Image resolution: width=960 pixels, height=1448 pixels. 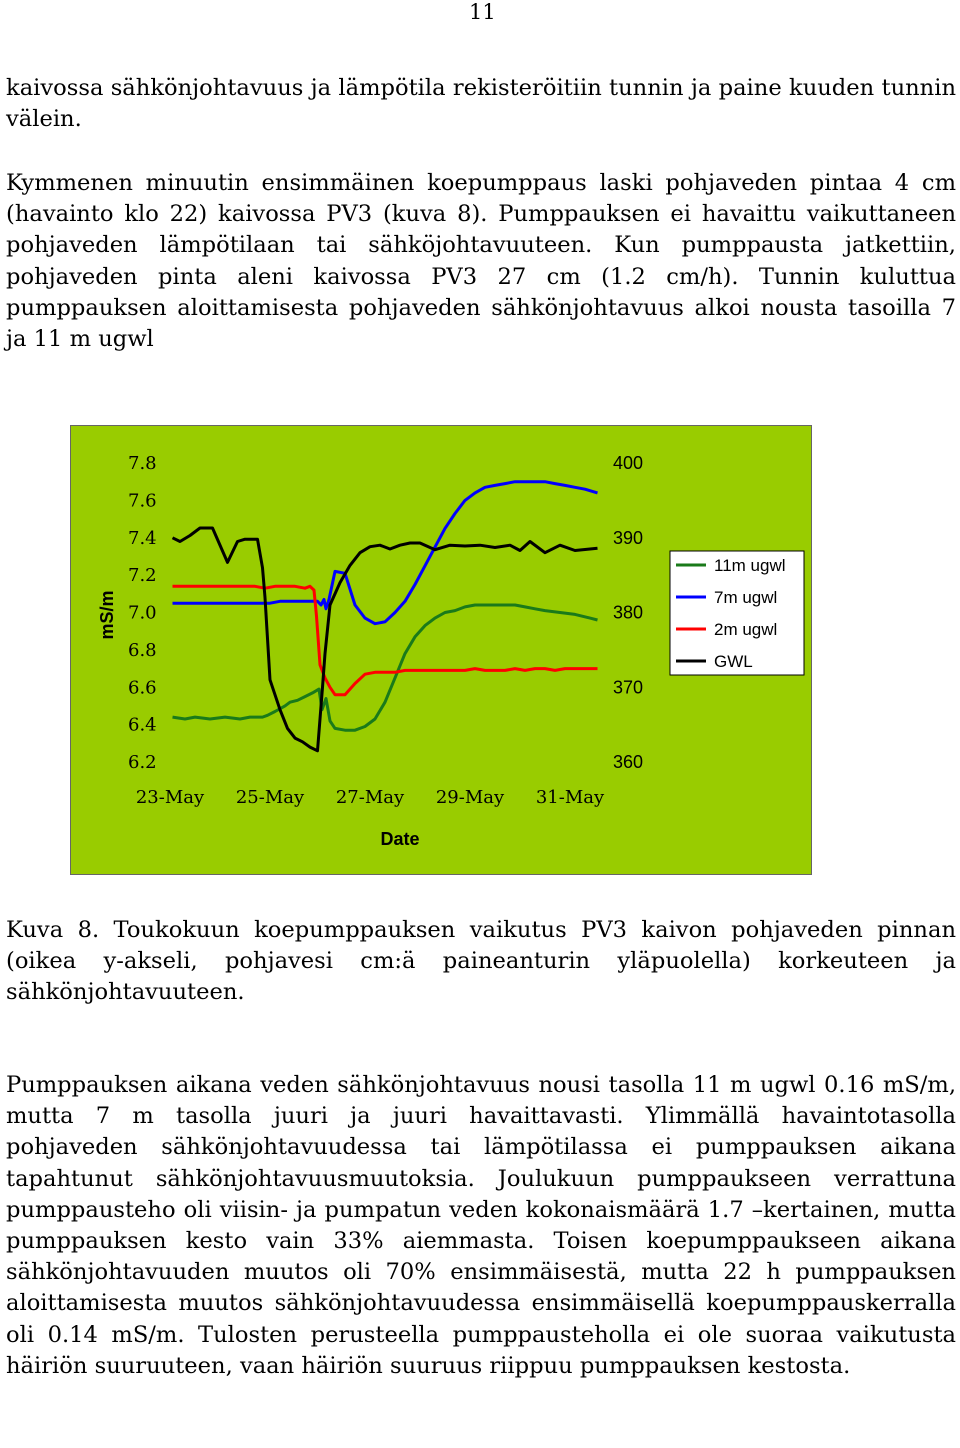 I want to click on x-tick-label: 27-May, so click(x=370, y=797).